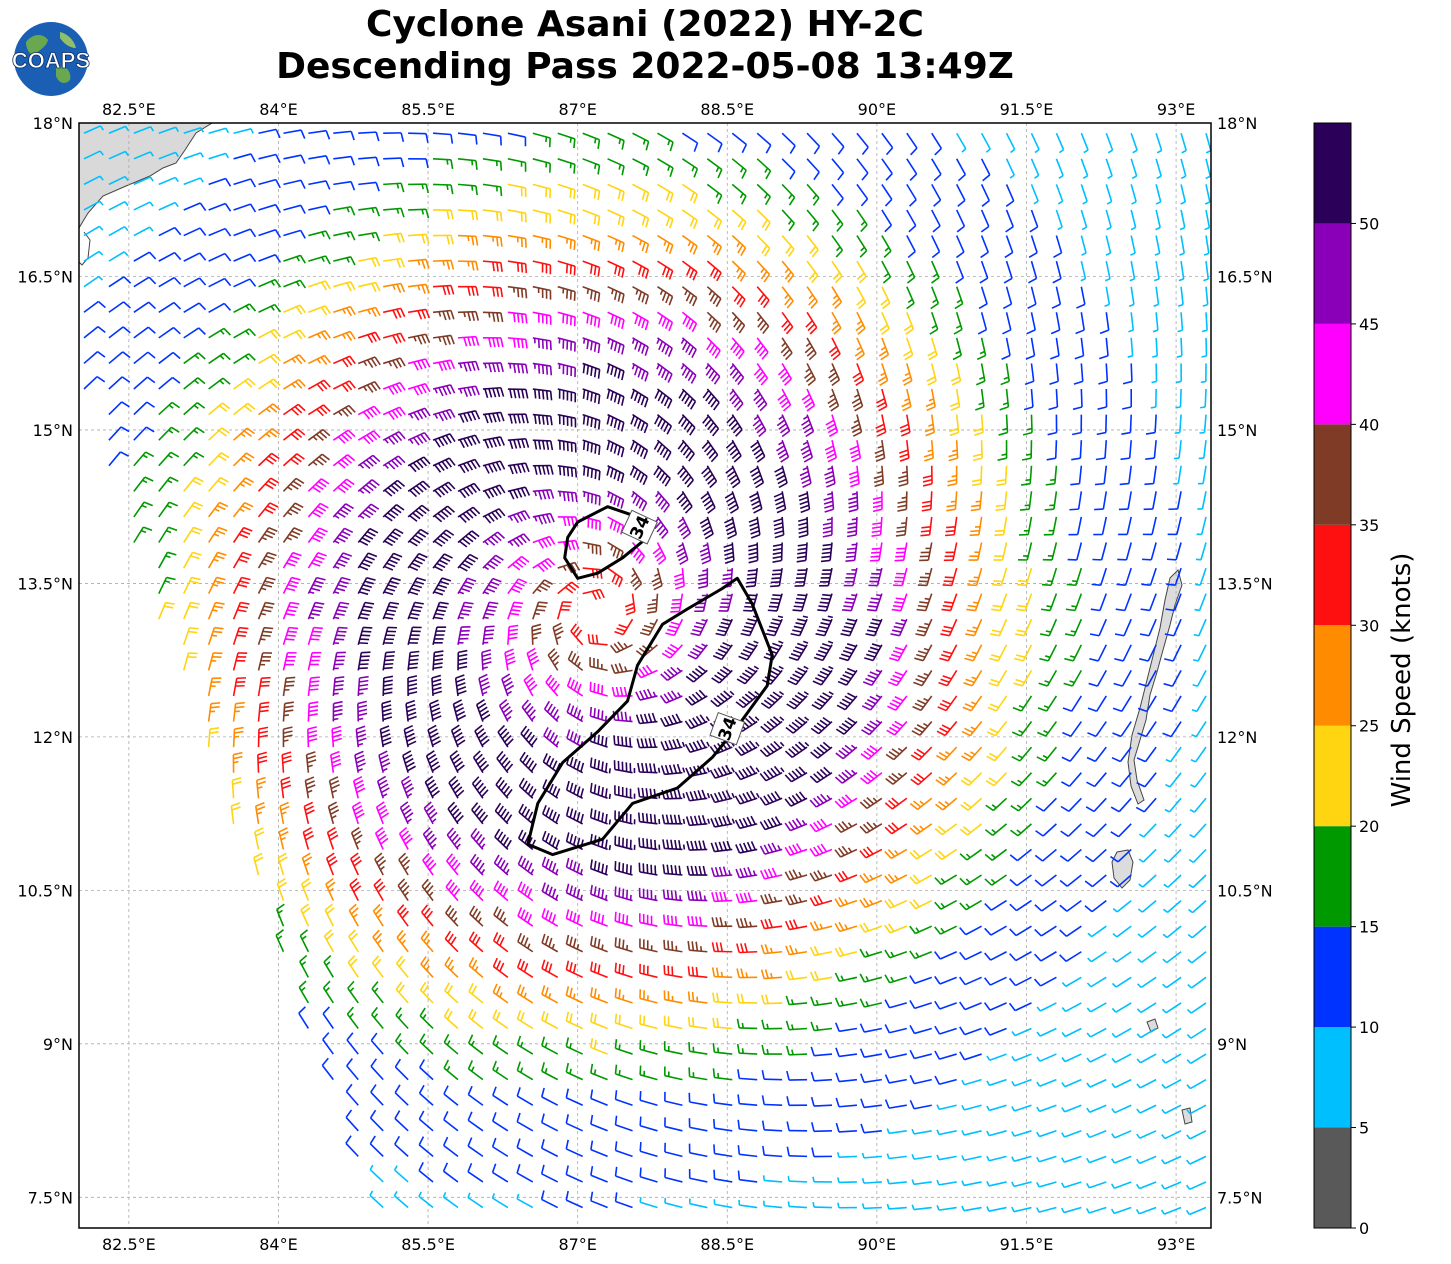 This screenshot has width=1451, height=1264. What do you see at coordinates (1369, 424) in the screenshot?
I see `colorbar-tick-label: 40` at bounding box center [1369, 424].